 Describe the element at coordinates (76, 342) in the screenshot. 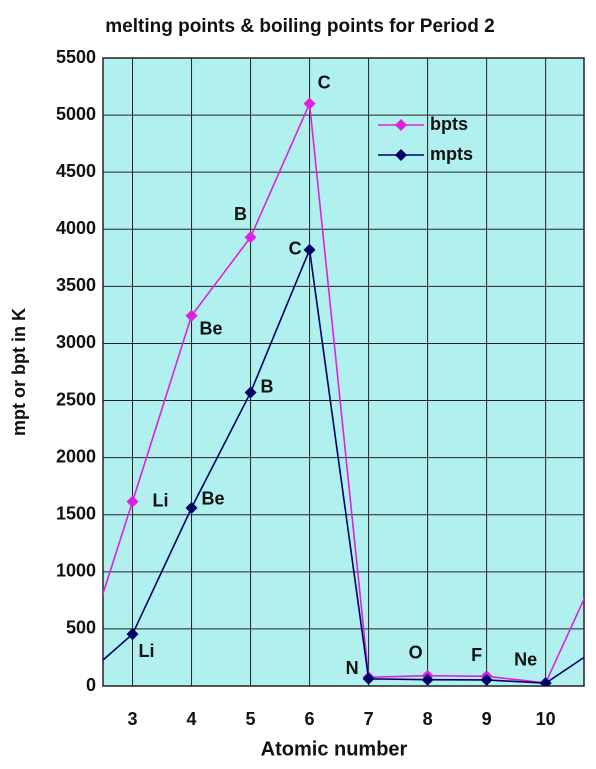

I see `y-tick-label: 3000` at that location.